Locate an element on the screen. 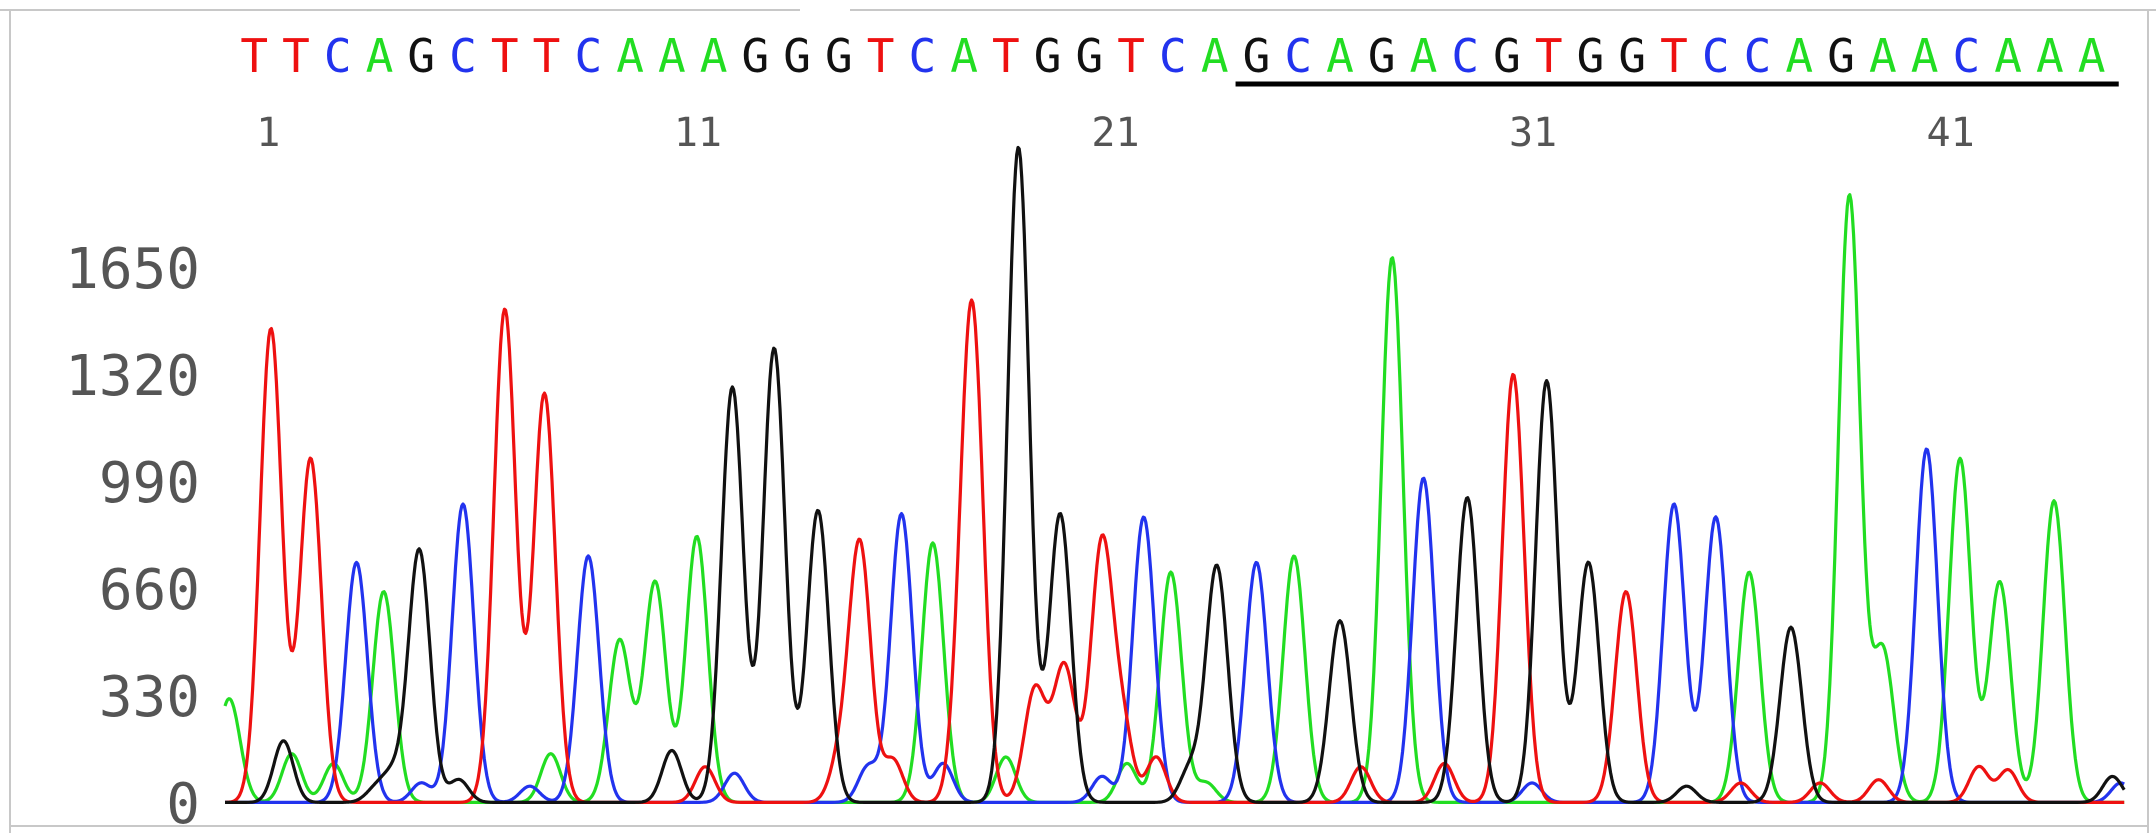  position-ruler: 1 11 21 31 41 is located at coordinates (1115, 133).